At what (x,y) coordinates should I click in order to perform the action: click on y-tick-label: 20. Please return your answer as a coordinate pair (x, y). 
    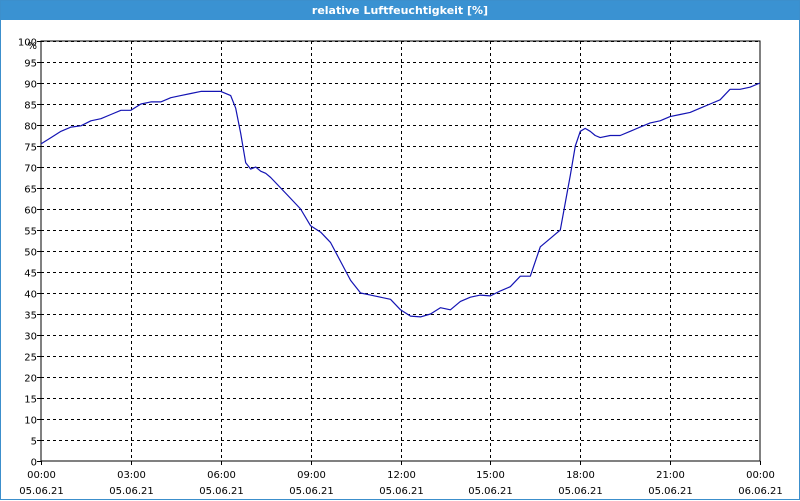
    Looking at the image, I should click on (30, 379).